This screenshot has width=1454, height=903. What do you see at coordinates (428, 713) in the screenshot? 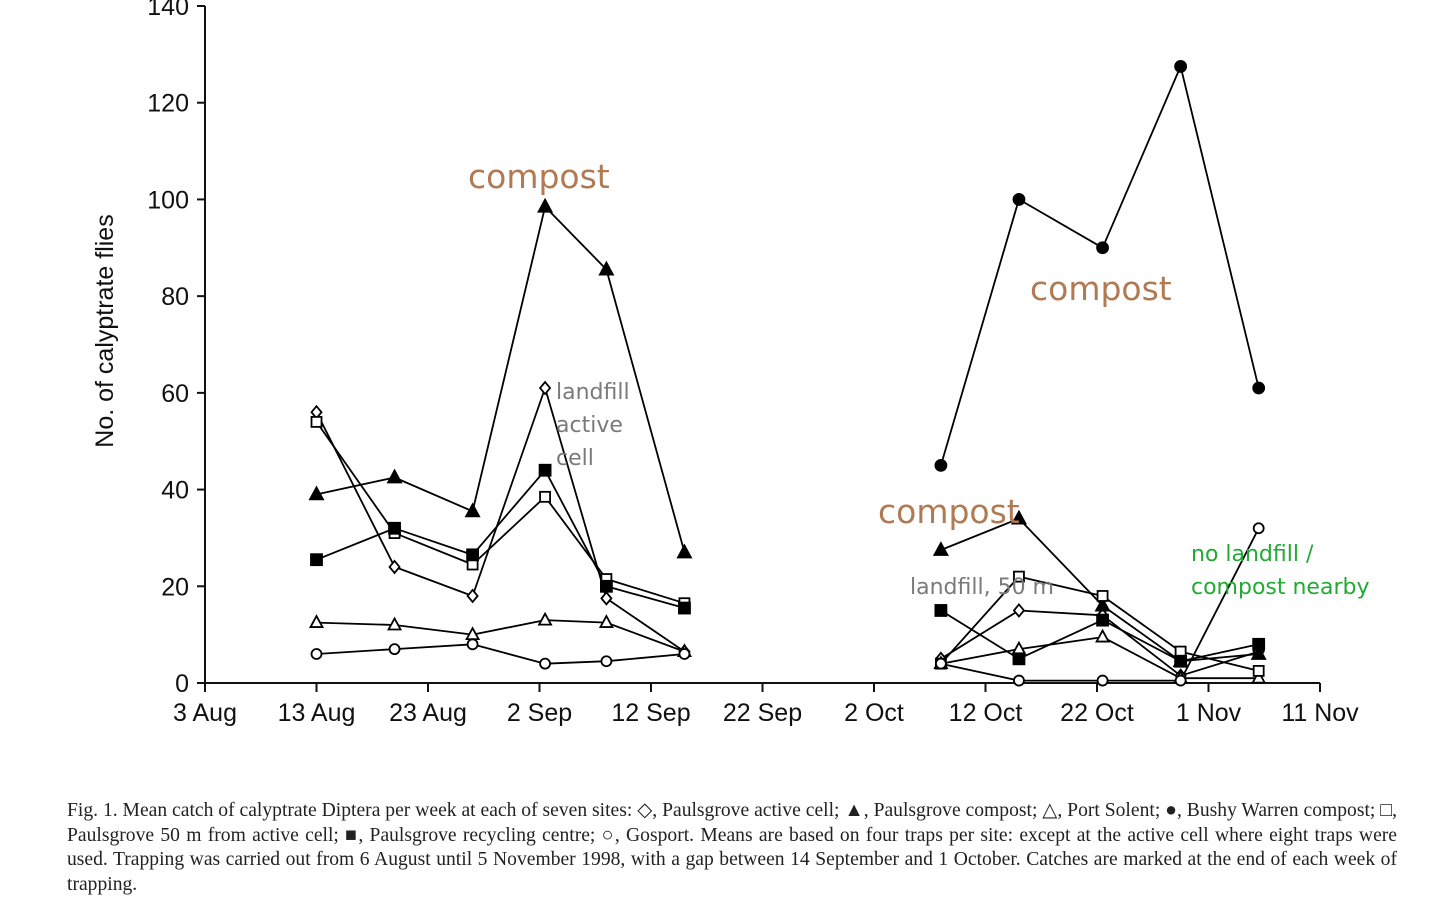
I see `x-tick-label: 23 Aug` at bounding box center [428, 713].